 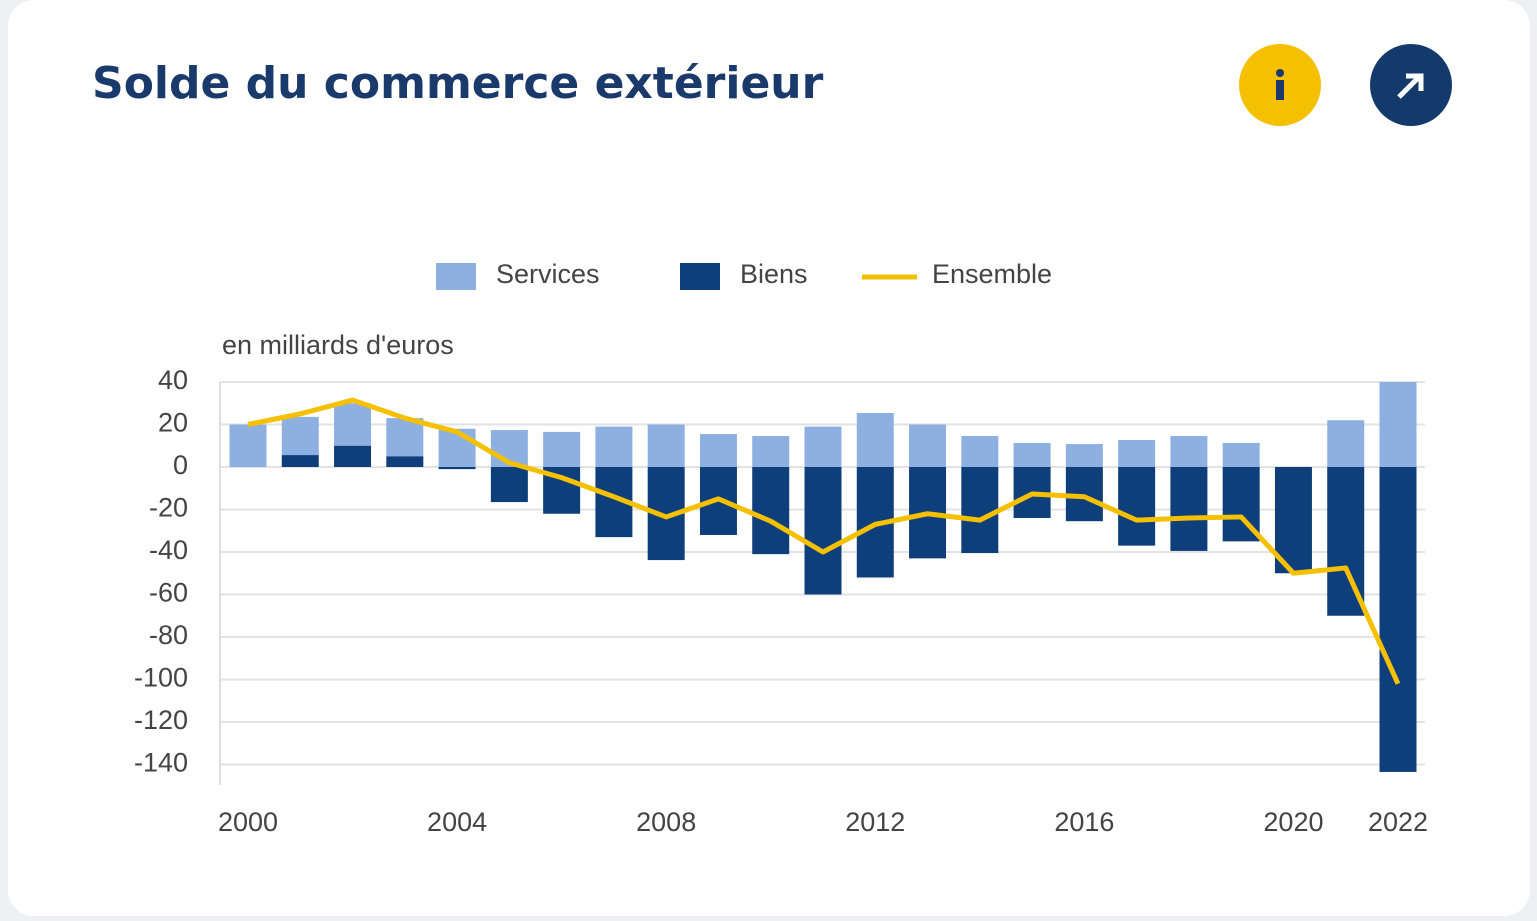 I want to click on legend-label: Biens, so click(x=774, y=274).